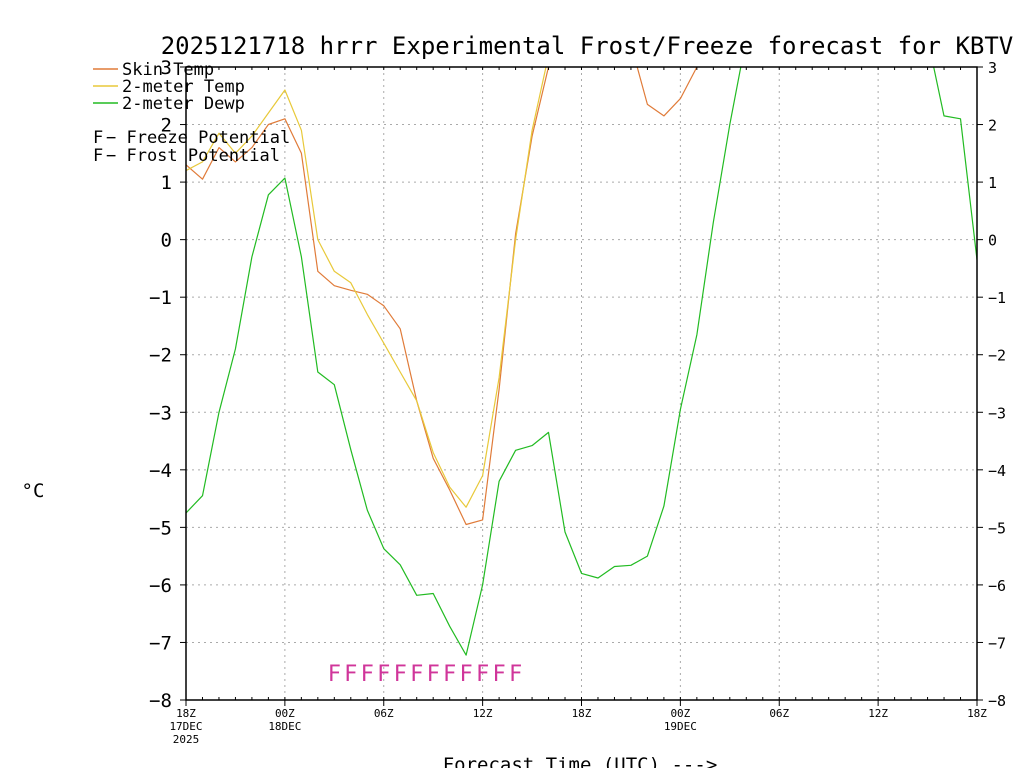 The width and height of the screenshot is (1024, 768). I want to click on x-tick-label: 2025, so click(186, 739).